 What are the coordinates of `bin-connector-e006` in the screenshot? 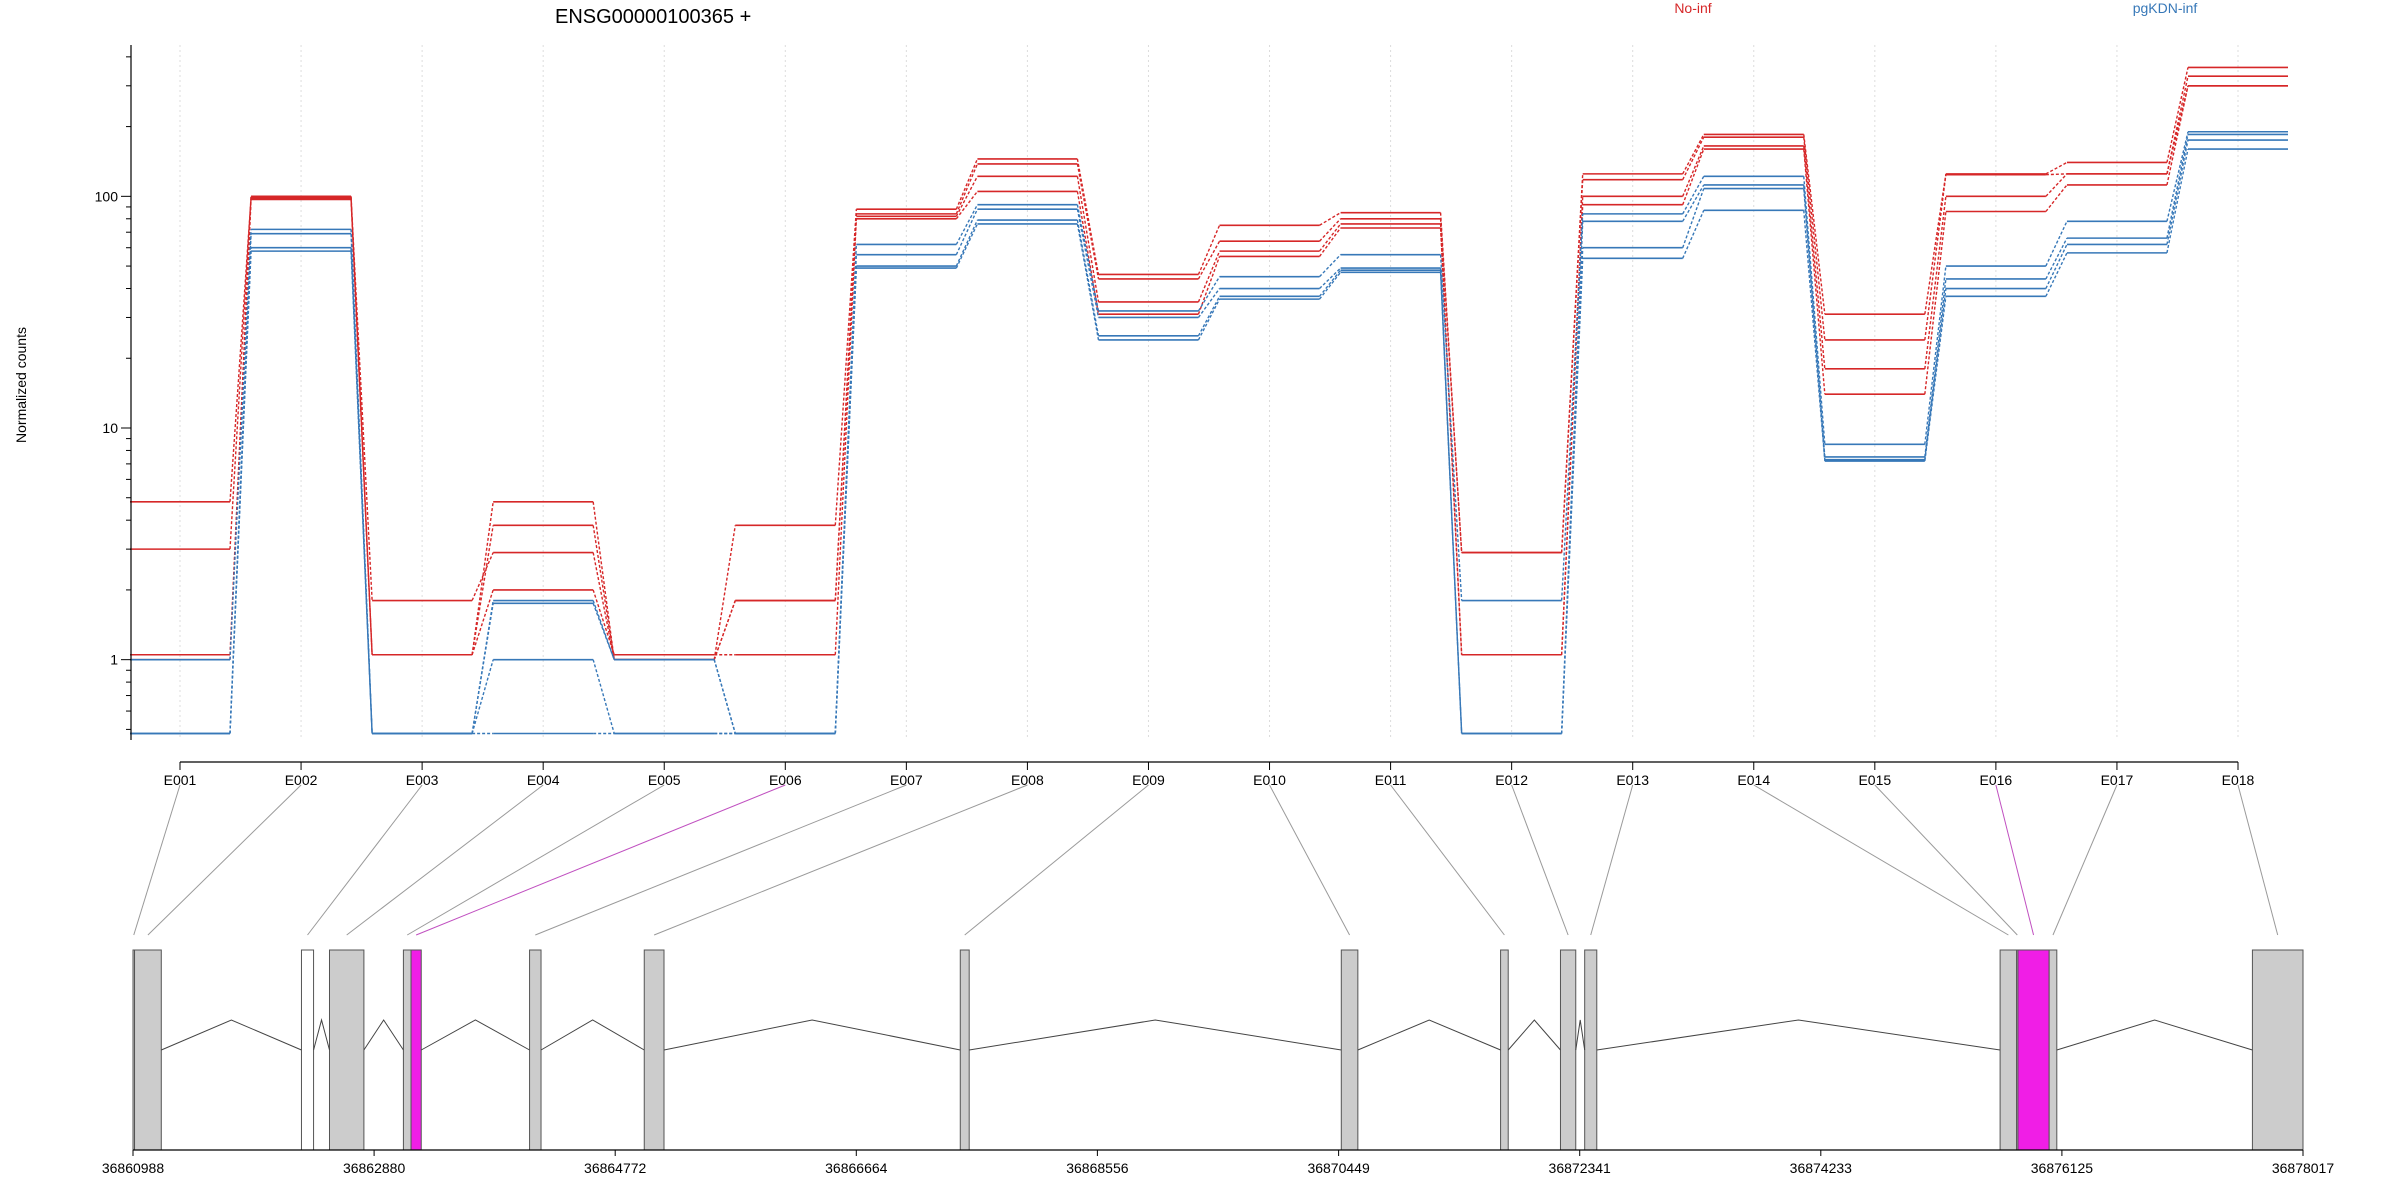 It's located at (600, 860).